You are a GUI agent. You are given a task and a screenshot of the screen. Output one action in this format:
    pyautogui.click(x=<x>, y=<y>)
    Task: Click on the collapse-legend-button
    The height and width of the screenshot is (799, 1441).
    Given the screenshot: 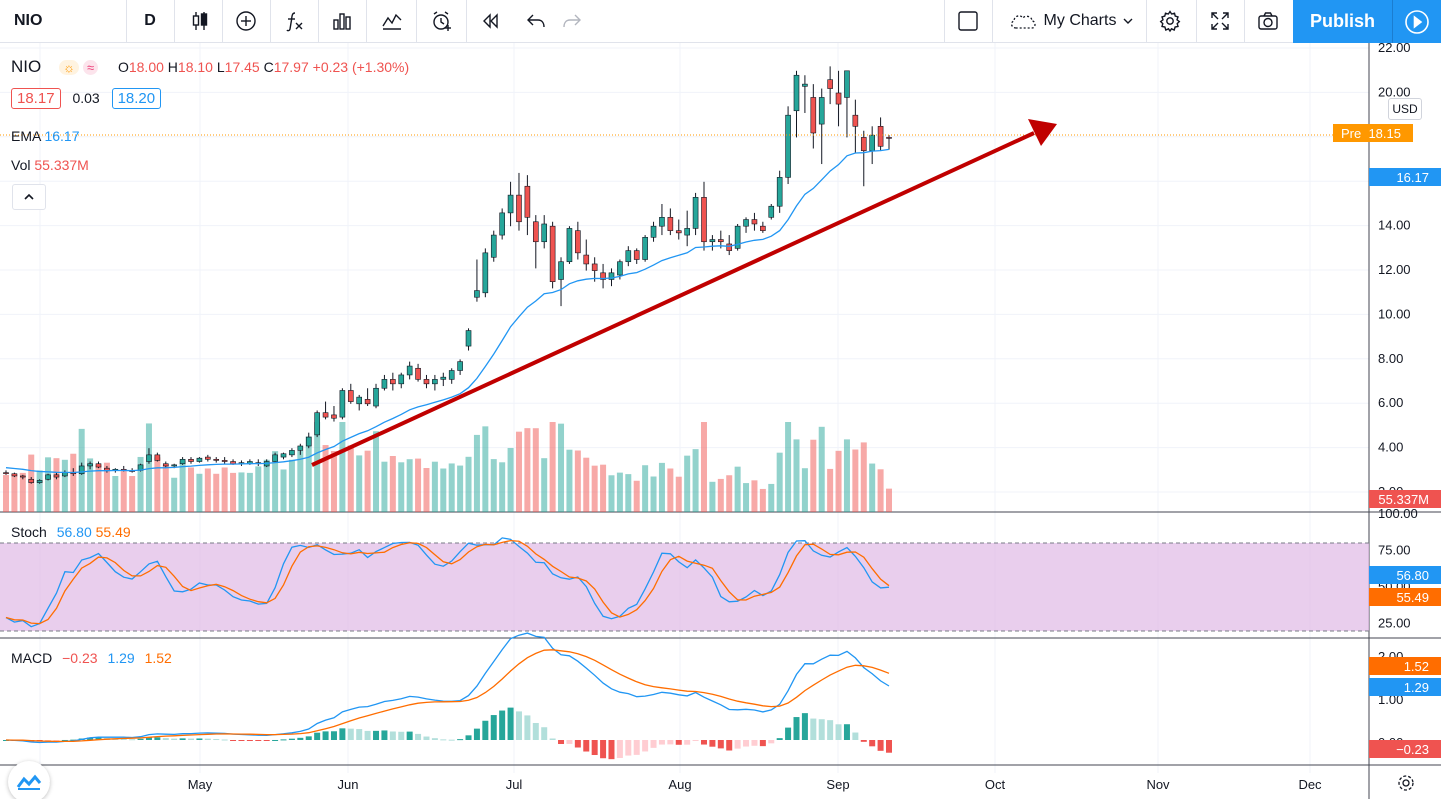 What is the action you would take?
    pyautogui.click(x=29, y=197)
    